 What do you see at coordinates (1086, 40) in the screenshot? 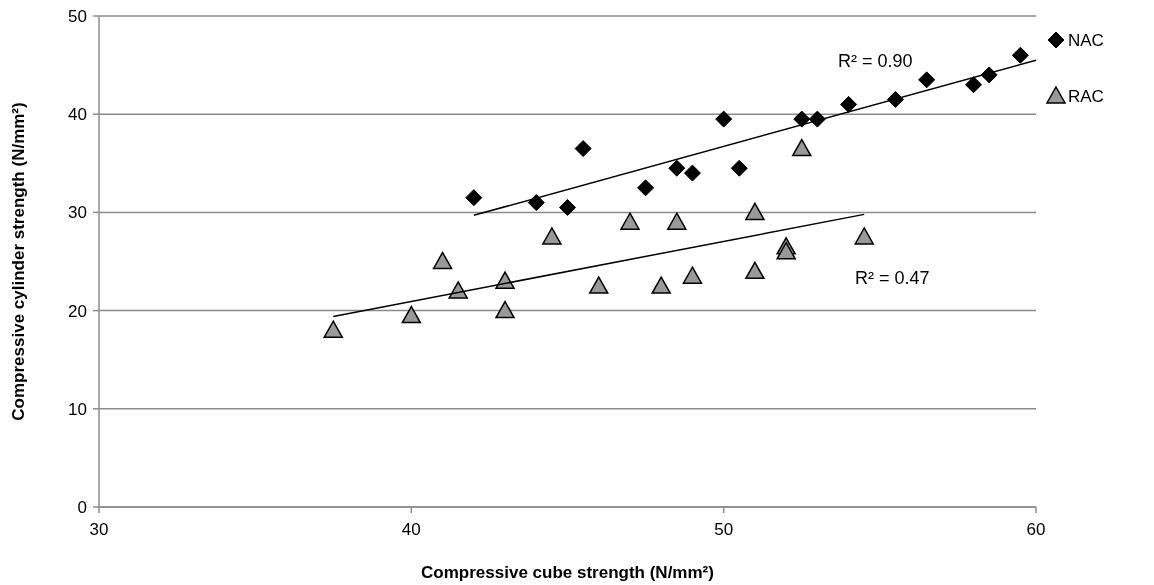
I see `legend-label: NAC` at bounding box center [1086, 40].